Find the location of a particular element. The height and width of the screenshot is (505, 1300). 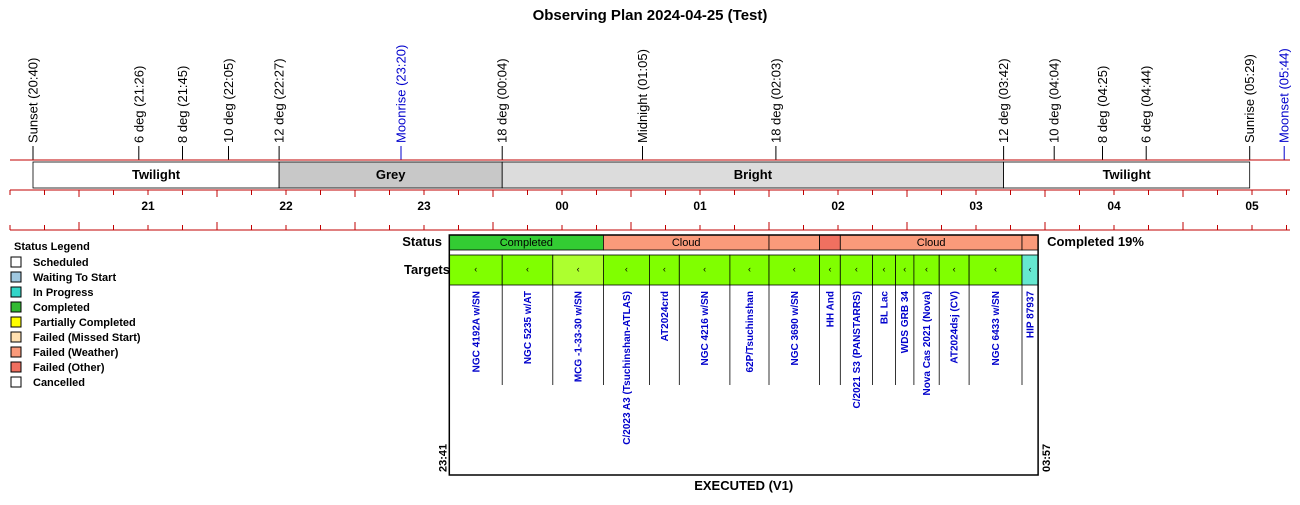

target-name: Nova Cas 2021 (Nova) is located at coordinates (927, 343).